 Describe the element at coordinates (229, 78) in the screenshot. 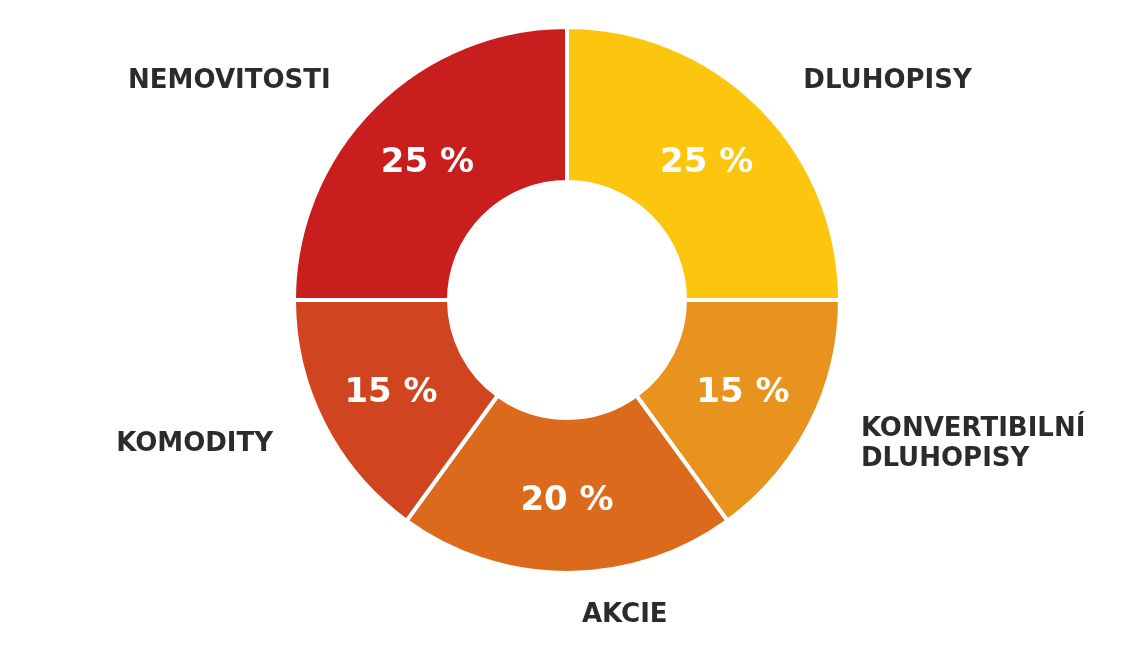

I see `slice-label: NEMOVITOSTI` at that location.